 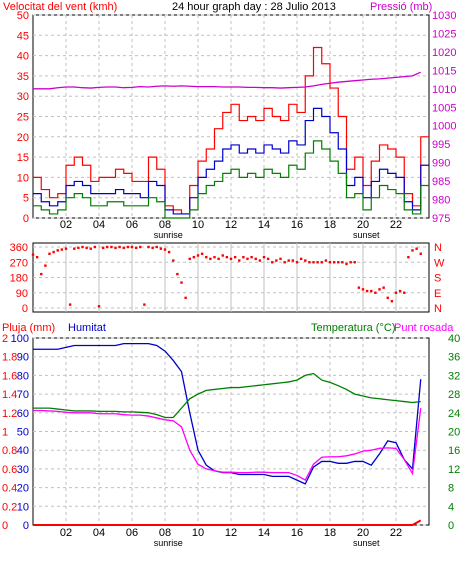 What do you see at coordinates (5, 433) in the screenshot?
I see `rain-tick-label: 1` at bounding box center [5, 433].